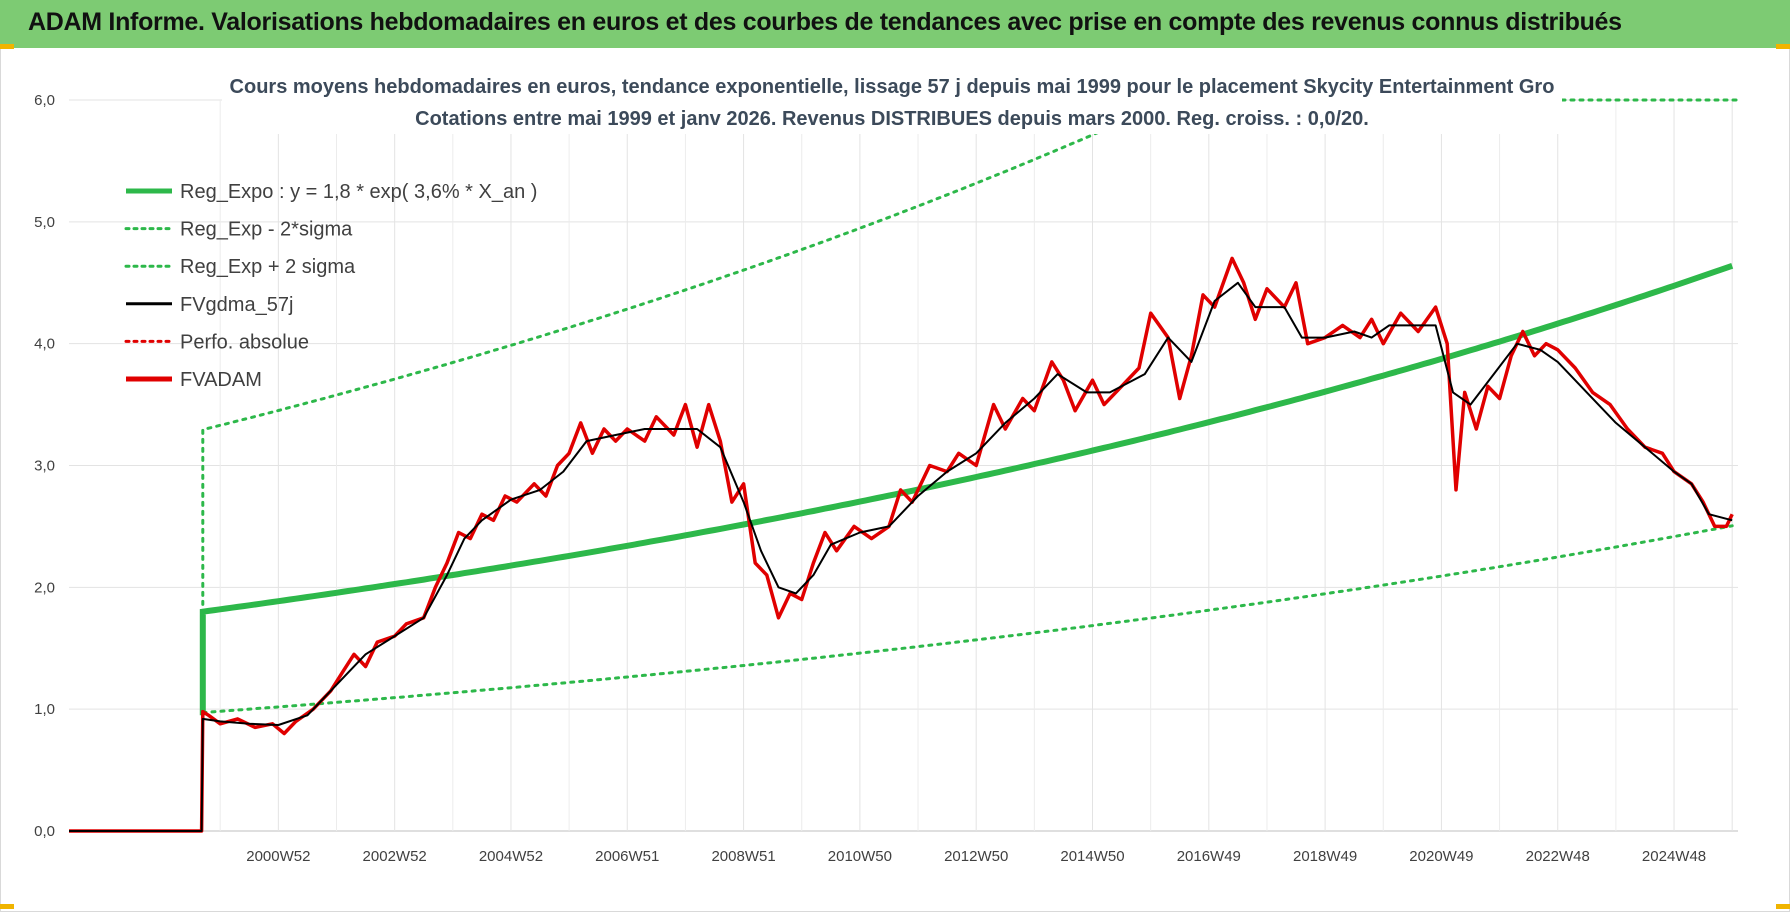 This screenshot has width=1790, height=912. What do you see at coordinates (268, 267) in the screenshot?
I see `legend-label: Reg_Exp + 2 sigma` at bounding box center [268, 267].